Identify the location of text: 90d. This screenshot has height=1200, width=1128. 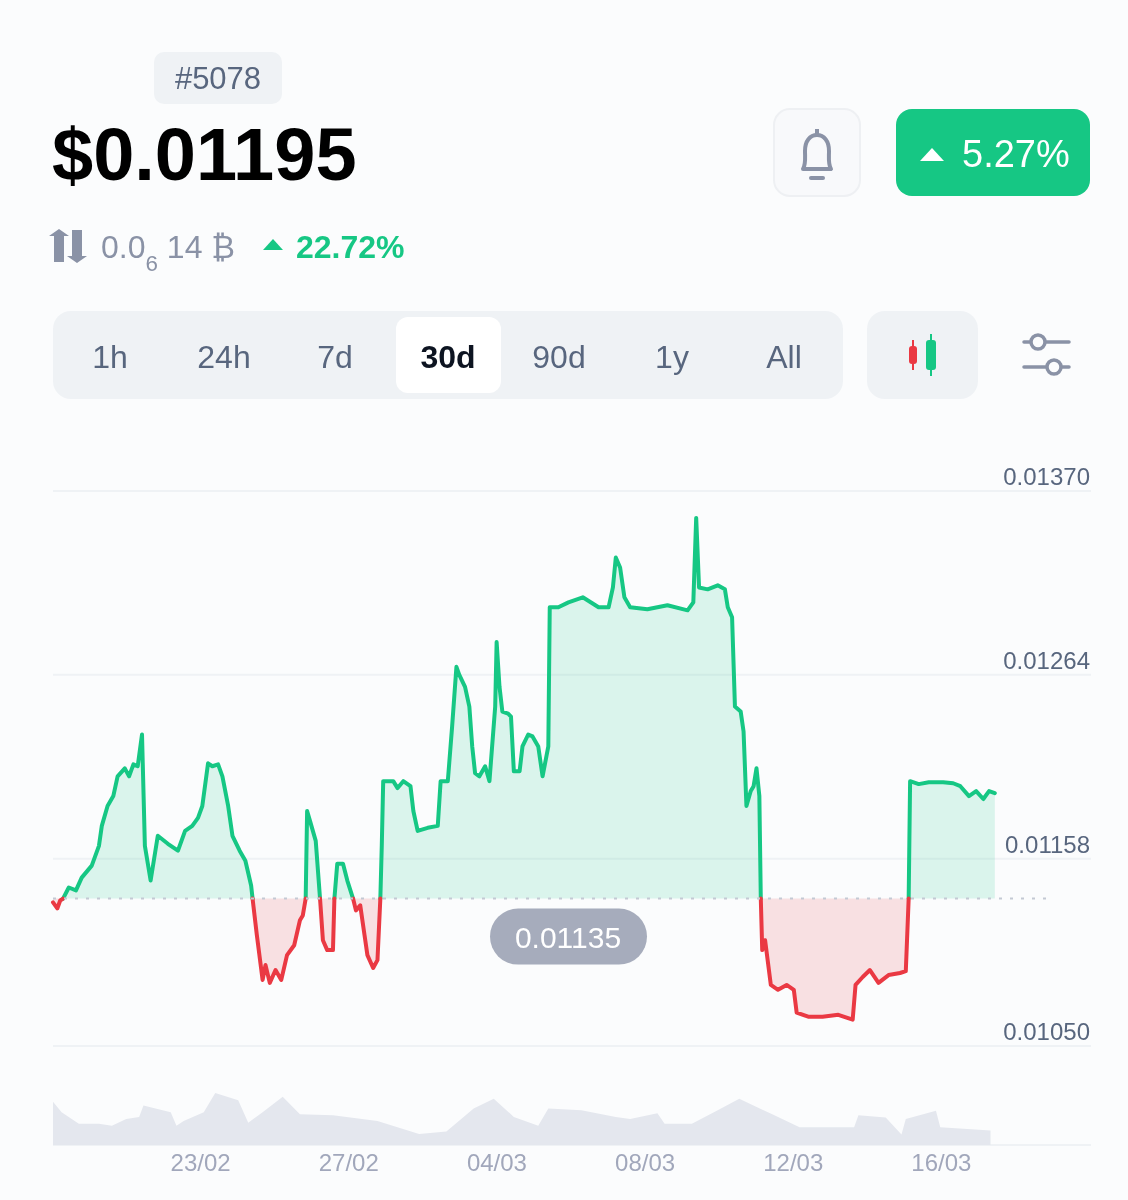
(559, 357).